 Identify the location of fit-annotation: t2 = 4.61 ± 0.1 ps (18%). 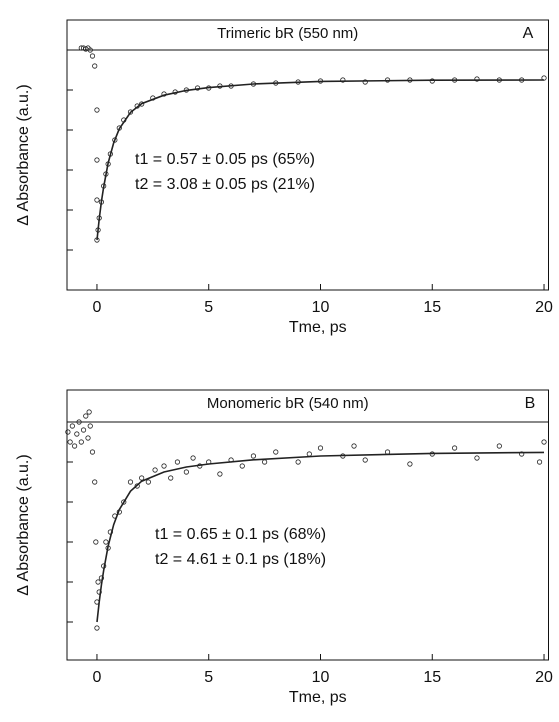
(240, 559).